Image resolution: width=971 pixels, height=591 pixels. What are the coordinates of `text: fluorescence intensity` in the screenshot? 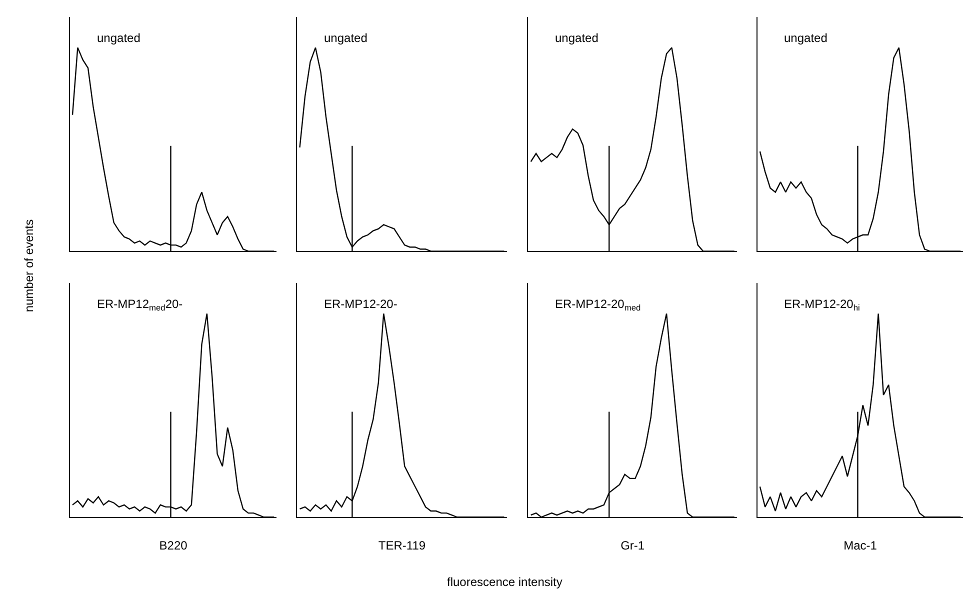 It's located at (504, 582).